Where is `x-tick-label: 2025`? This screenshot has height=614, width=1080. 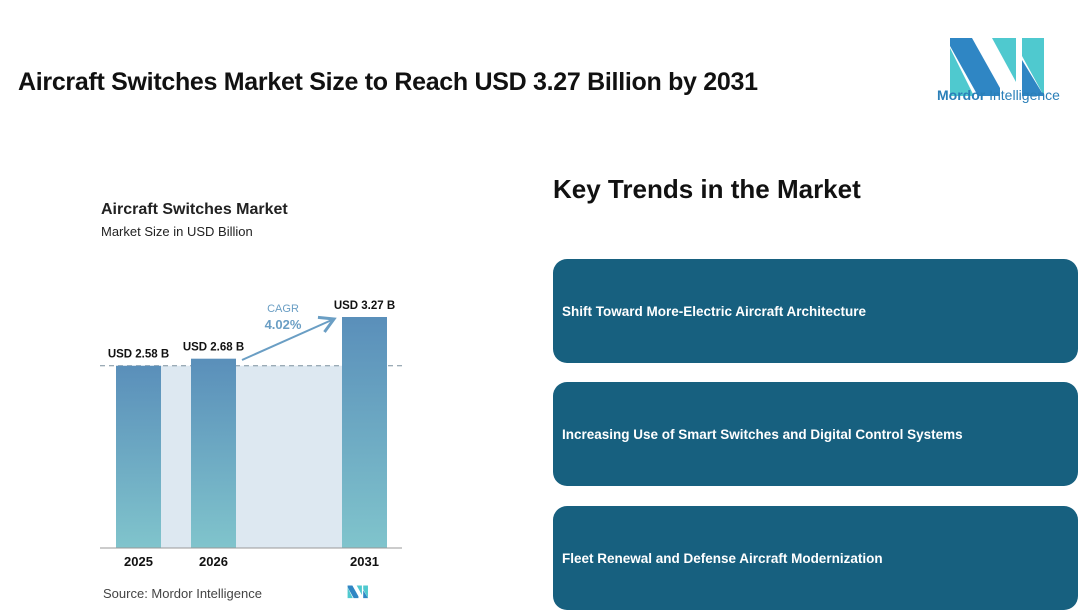
x-tick-label: 2025 is located at coordinates (138, 561).